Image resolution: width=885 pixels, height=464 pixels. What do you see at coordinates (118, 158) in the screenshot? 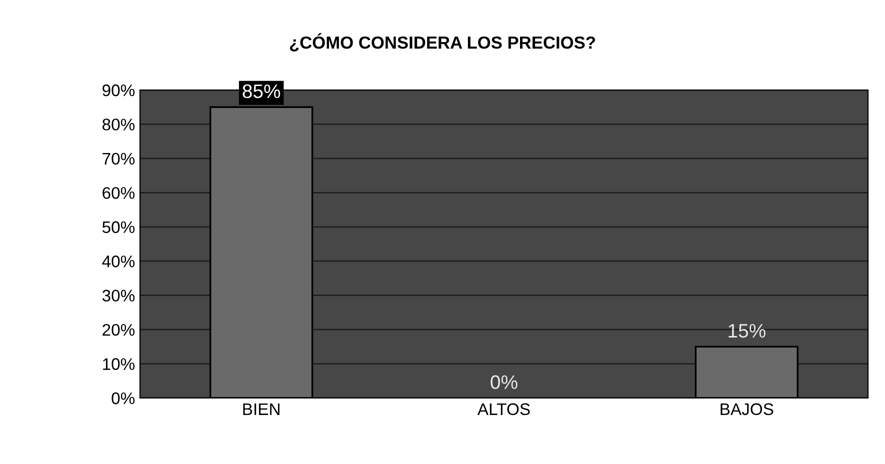
I see `y-tick-label: 70%` at bounding box center [118, 158].